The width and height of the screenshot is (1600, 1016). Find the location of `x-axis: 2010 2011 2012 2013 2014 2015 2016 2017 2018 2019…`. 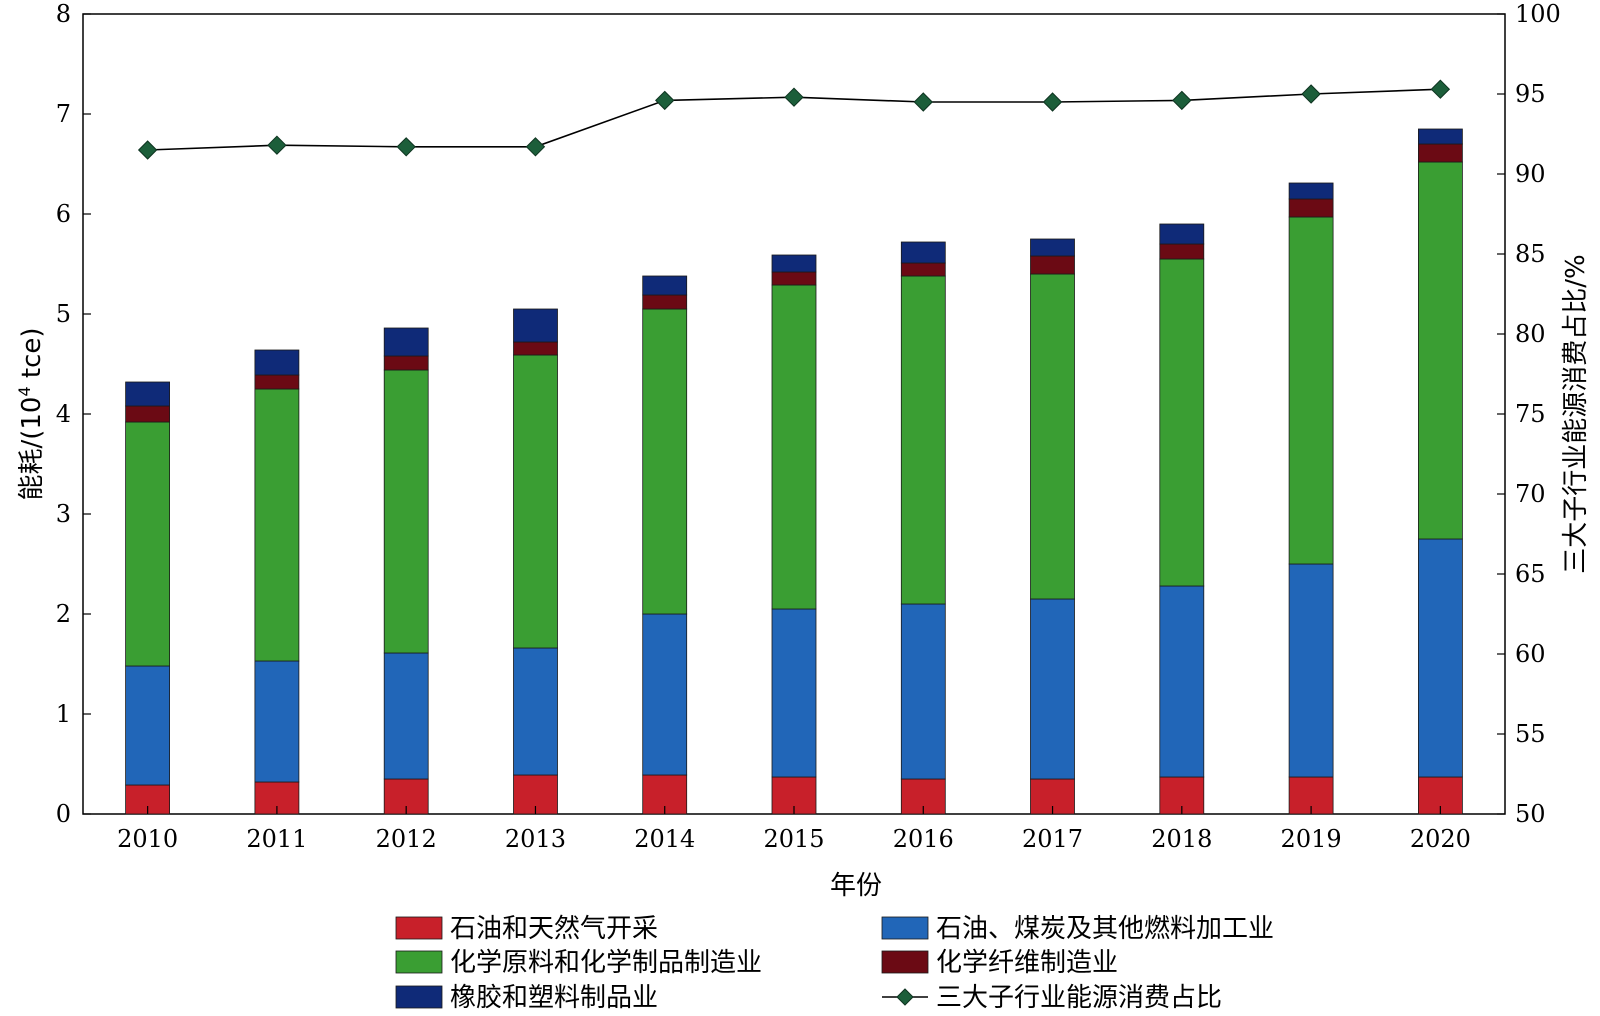

x-axis: 2010 2011 2012 2013 2014 2015 2016 2017 2018 2019… is located at coordinates (794, 829).